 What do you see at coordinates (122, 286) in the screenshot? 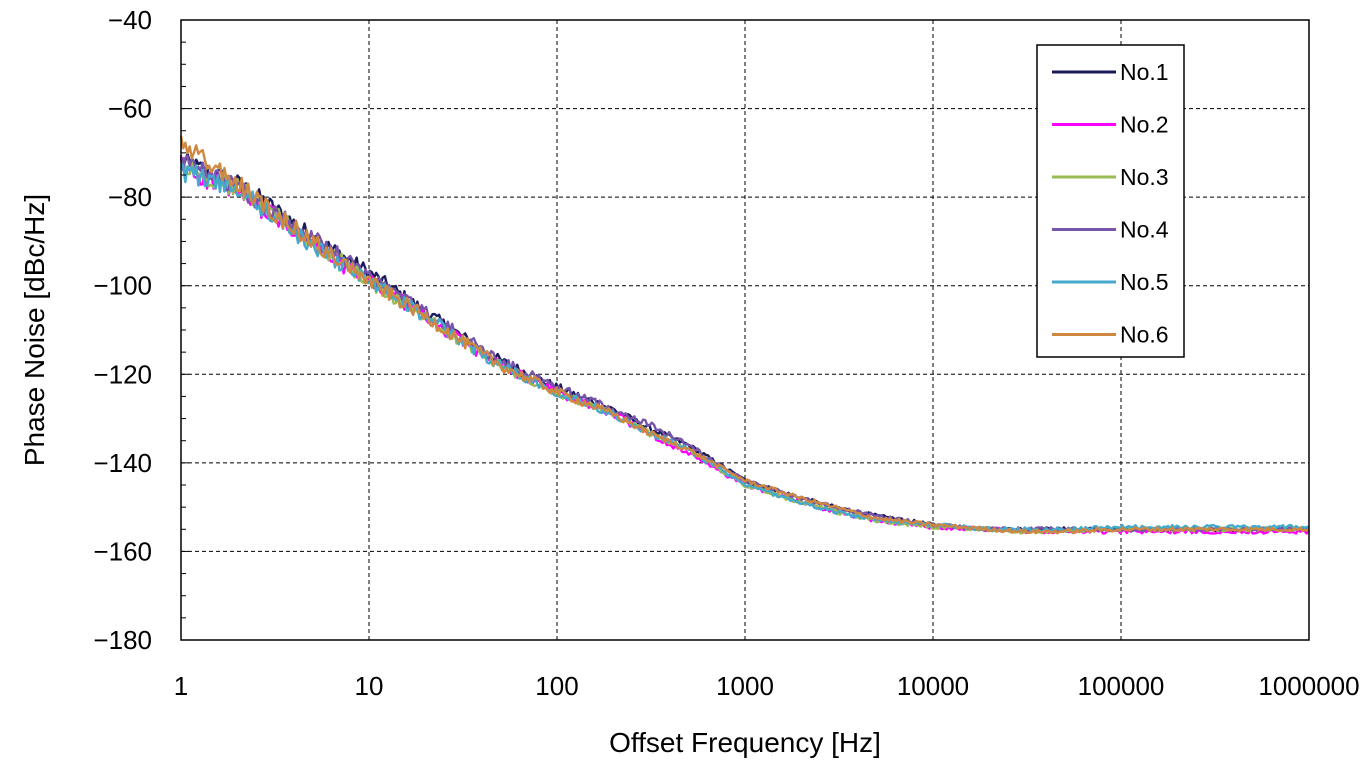
I see `y-tick-label: −100` at bounding box center [122, 286].